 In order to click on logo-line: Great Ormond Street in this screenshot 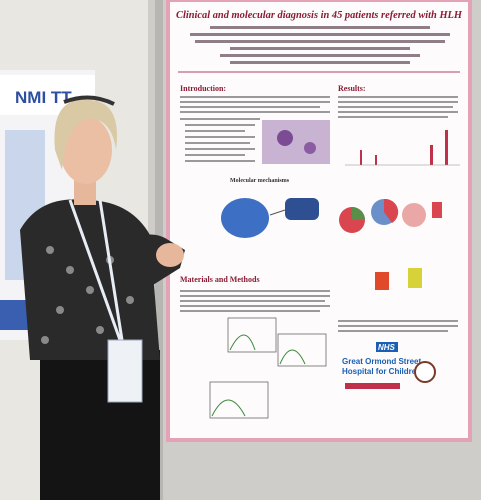, I will do `click(381, 361)`.